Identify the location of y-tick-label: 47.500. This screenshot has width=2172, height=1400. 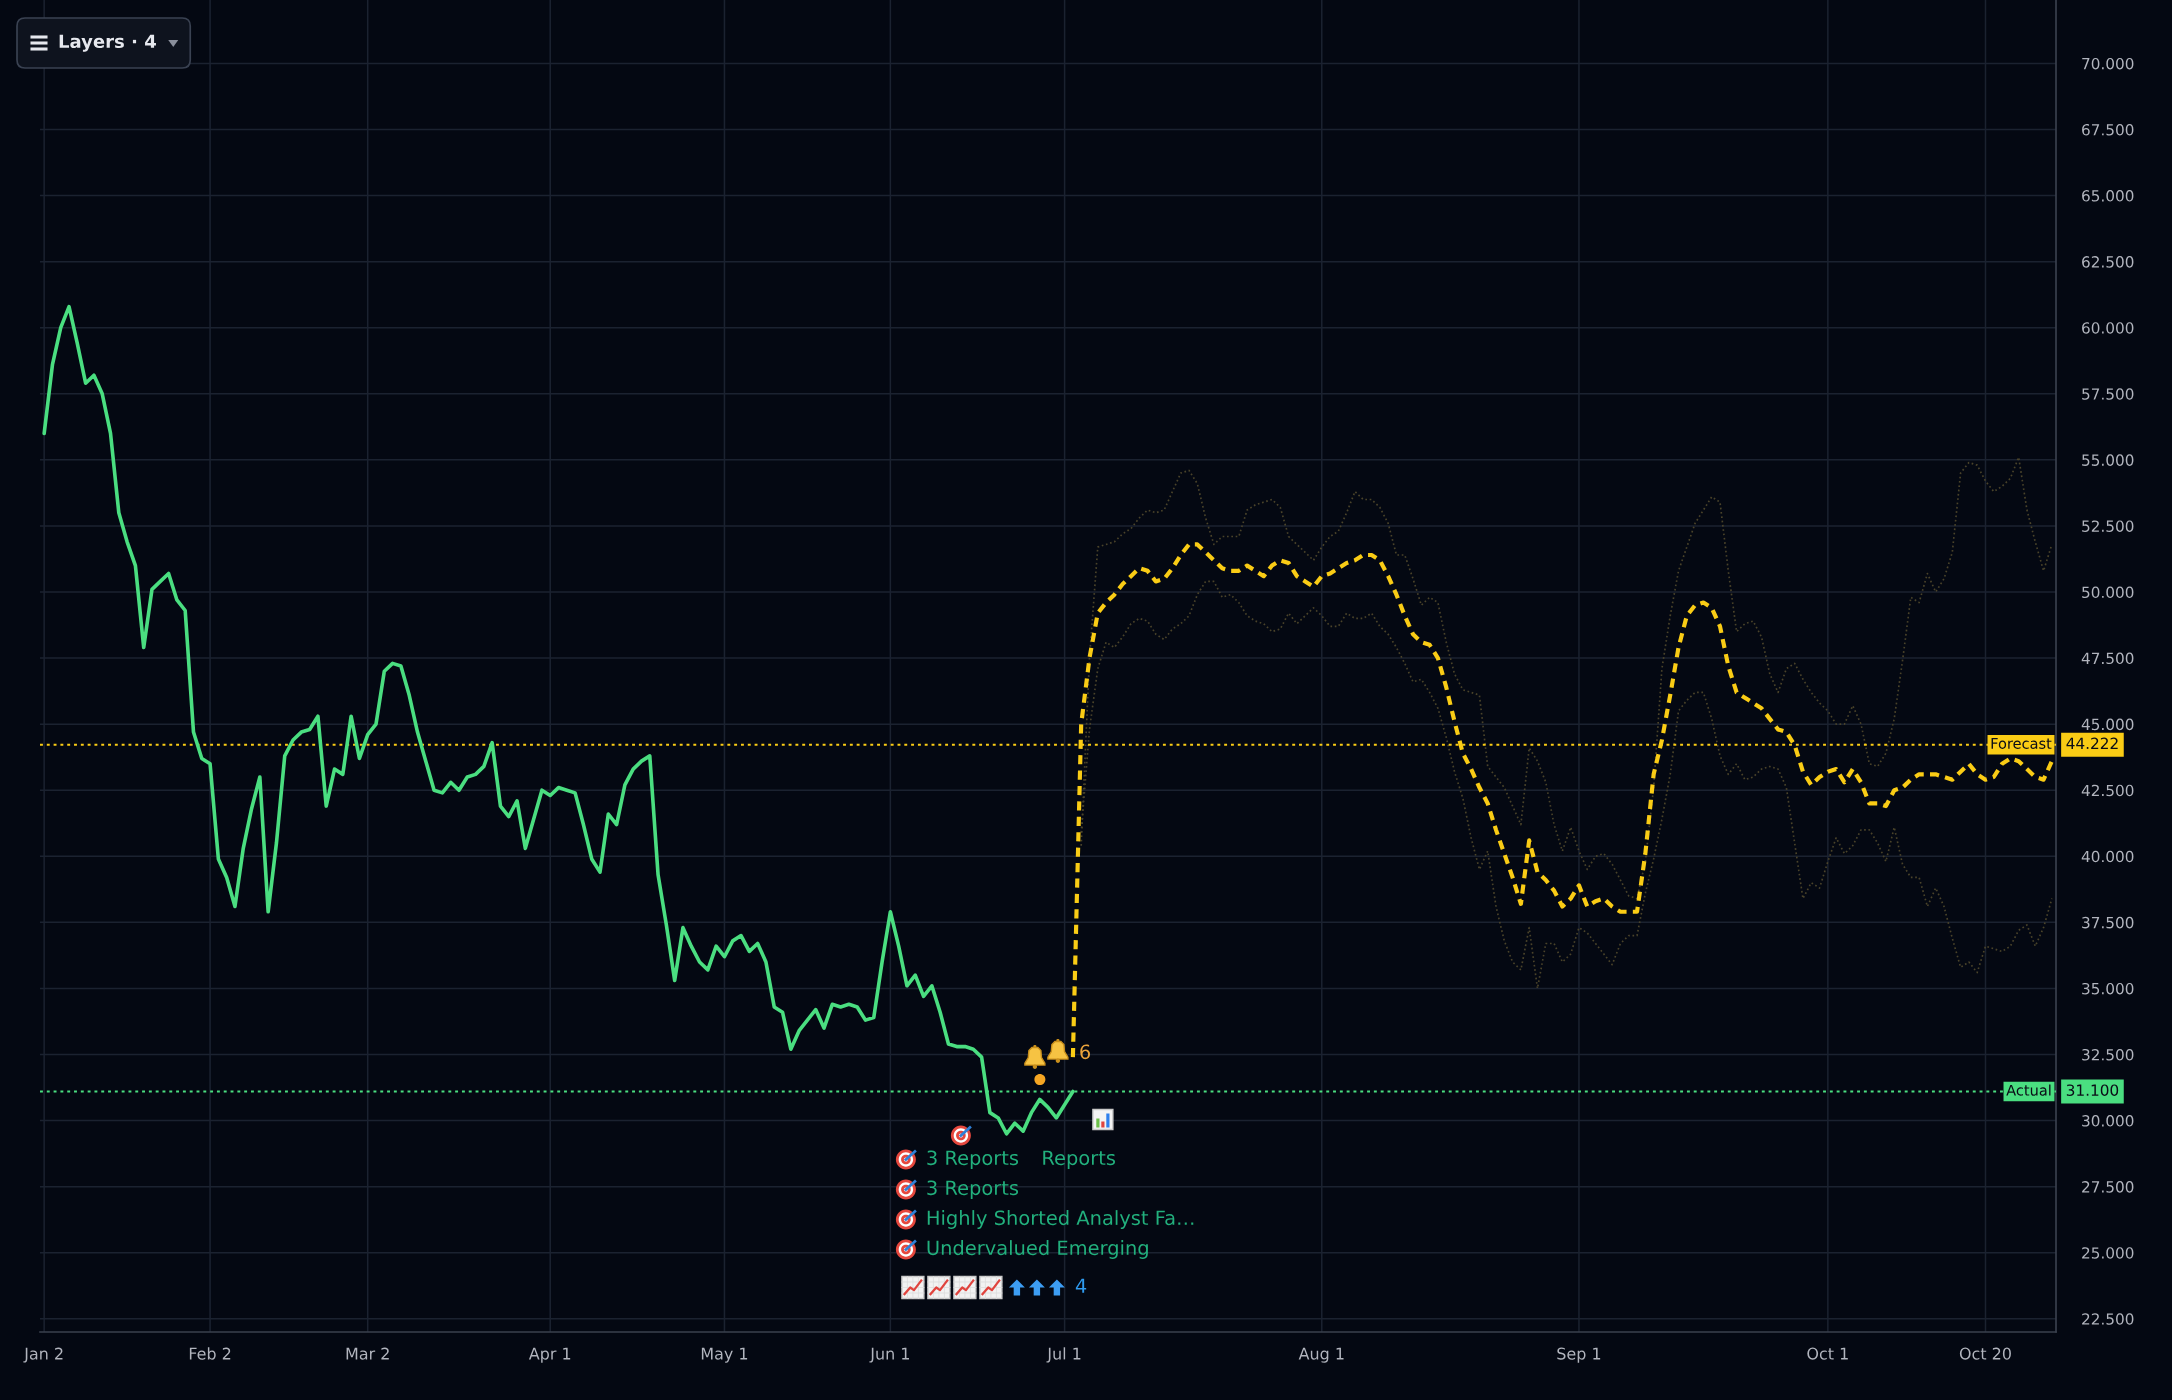
(2107, 658).